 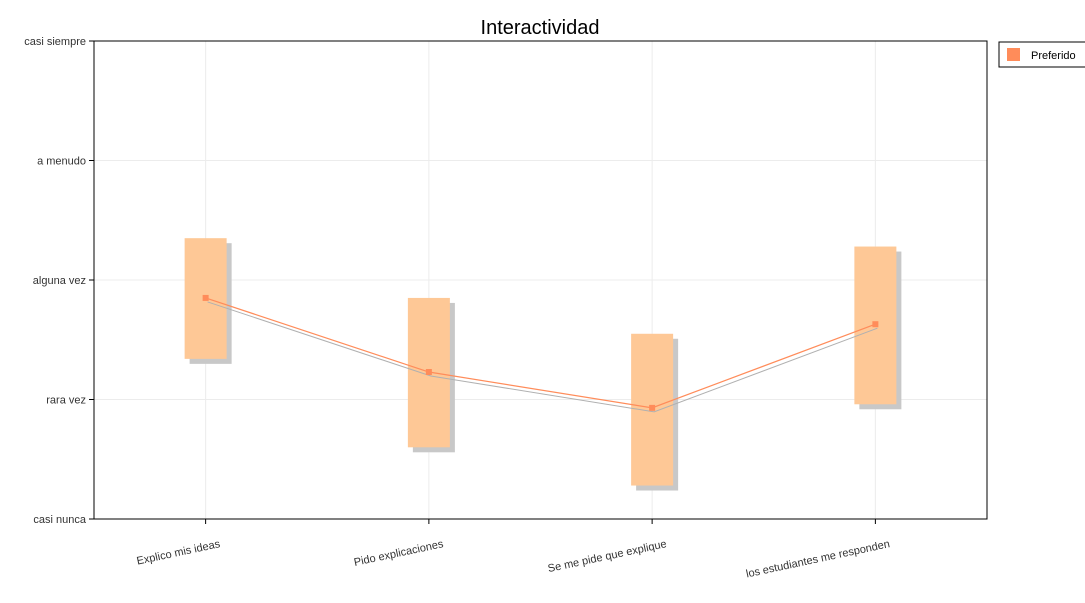 I want to click on legend-label: Preferido, so click(x=1053, y=56).